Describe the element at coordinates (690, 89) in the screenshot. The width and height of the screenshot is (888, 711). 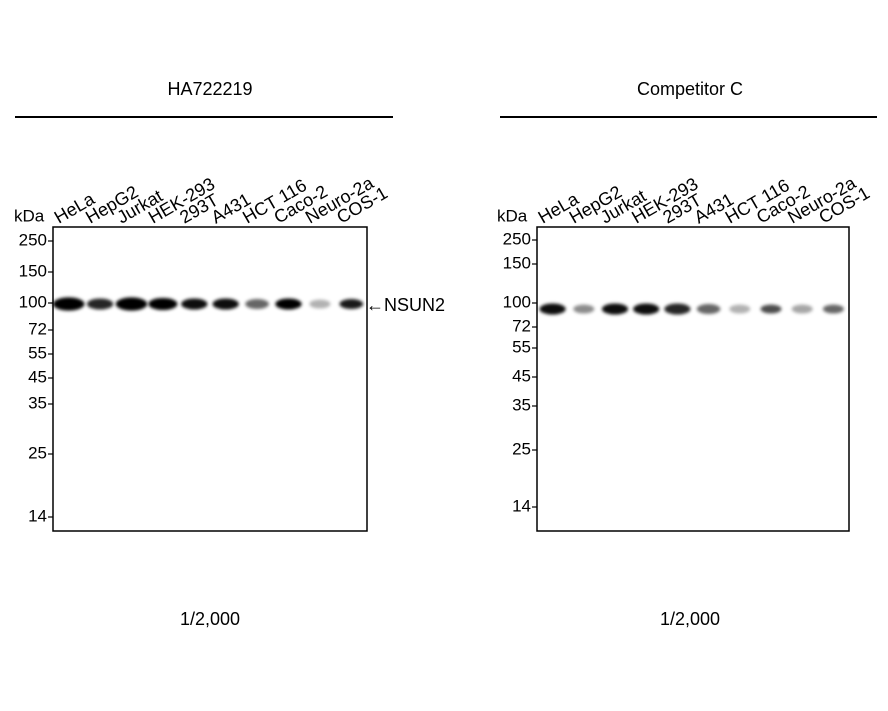
I see `panel-title: Competitor C` at that location.